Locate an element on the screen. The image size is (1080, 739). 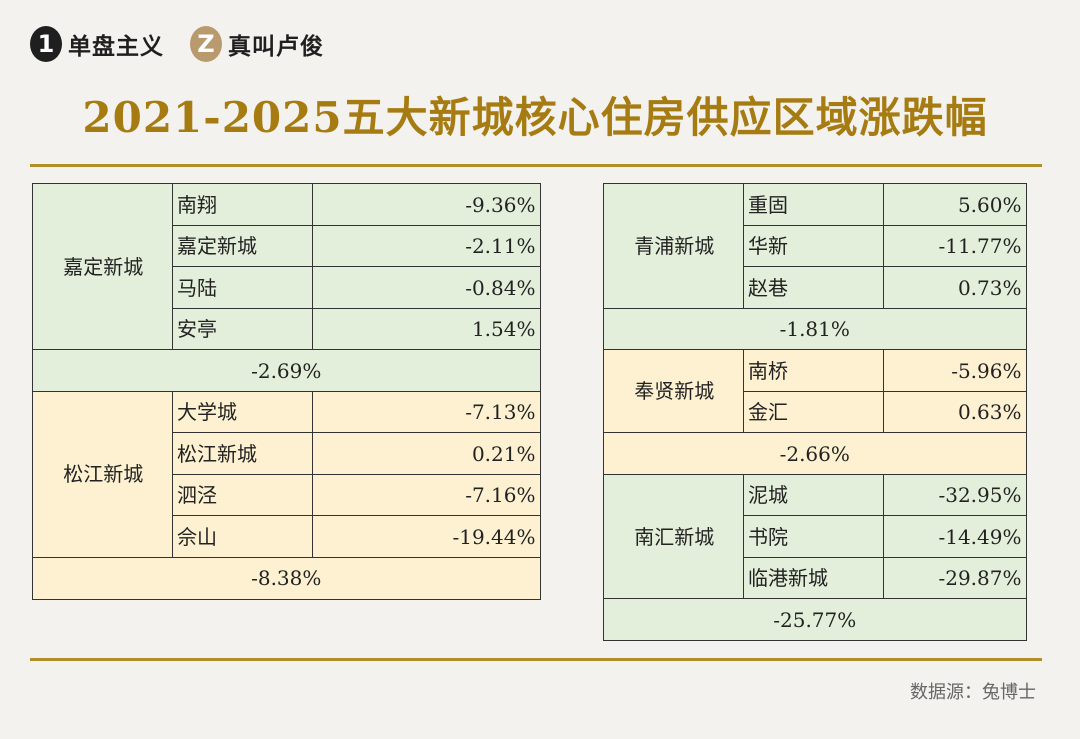
city-total: -2.69% is located at coordinates (286, 370).